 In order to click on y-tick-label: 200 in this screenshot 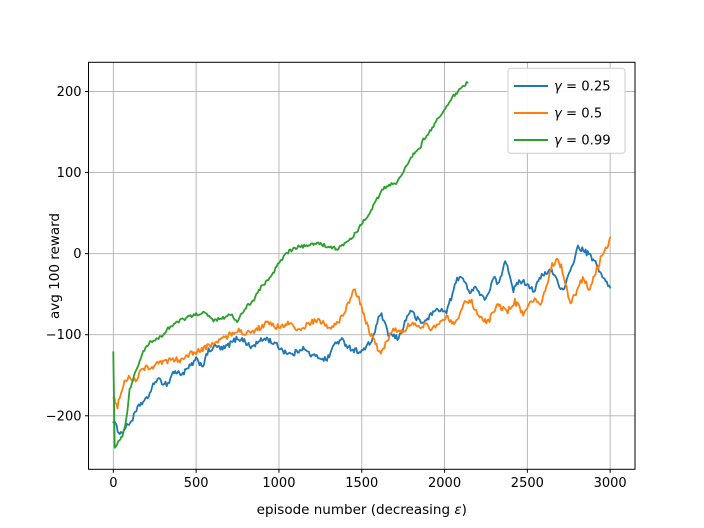, I will do `click(69, 92)`.